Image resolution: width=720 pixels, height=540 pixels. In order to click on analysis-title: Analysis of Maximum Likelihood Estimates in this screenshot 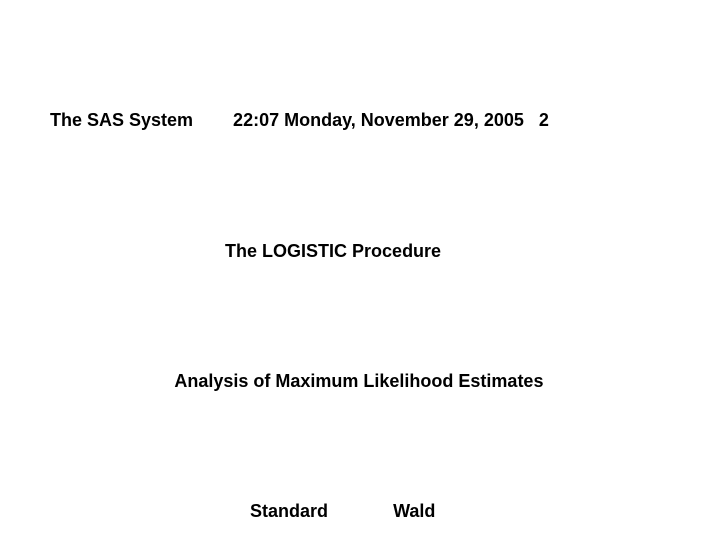, I will do `click(297, 380)`.